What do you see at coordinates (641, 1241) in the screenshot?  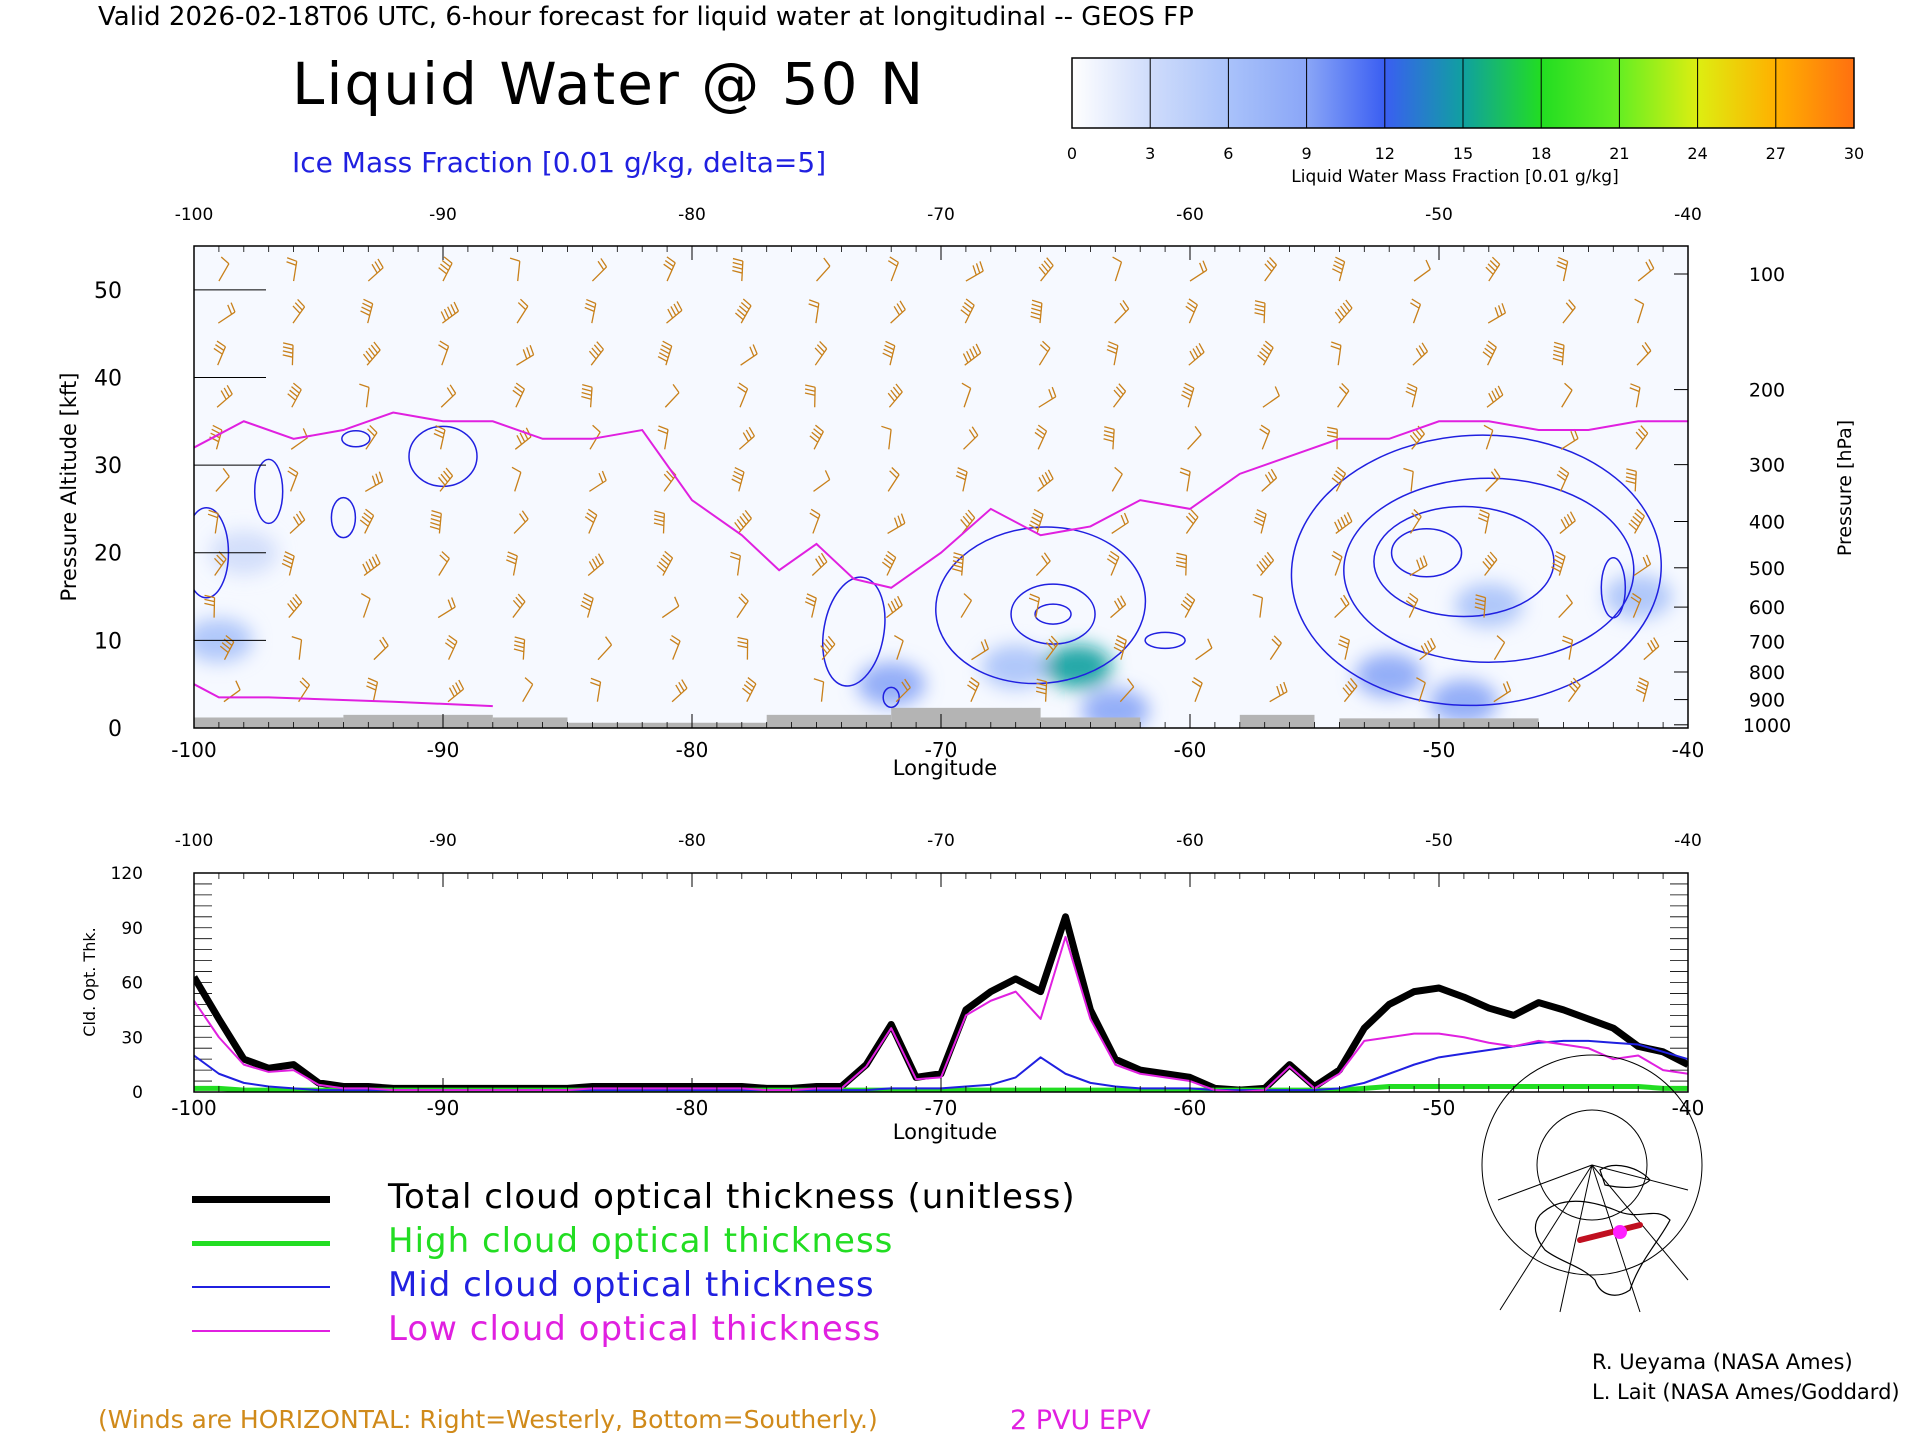 I see `legend-label: High cloud optical thickness` at bounding box center [641, 1241].